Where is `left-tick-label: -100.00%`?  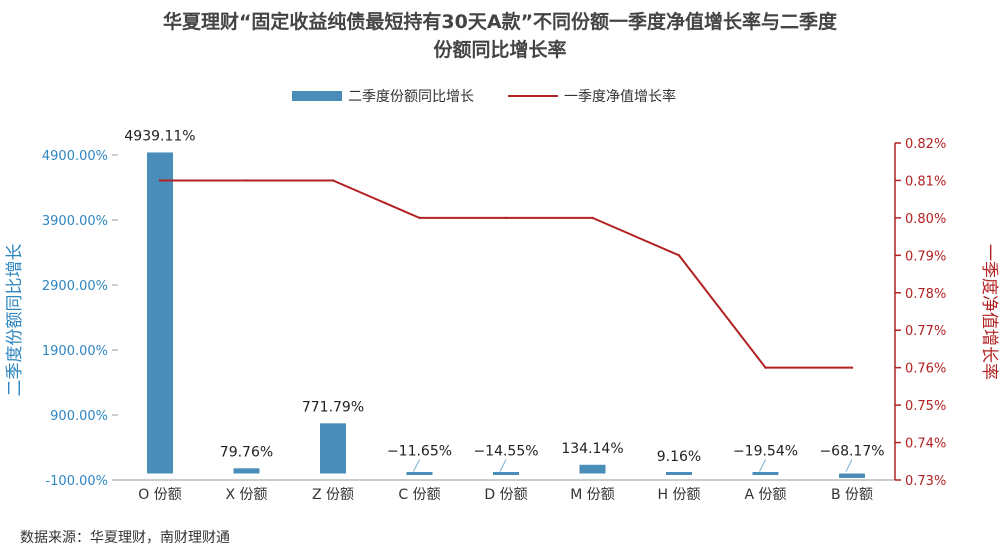 left-tick-label: -100.00% is located at coordinates (76, 481).